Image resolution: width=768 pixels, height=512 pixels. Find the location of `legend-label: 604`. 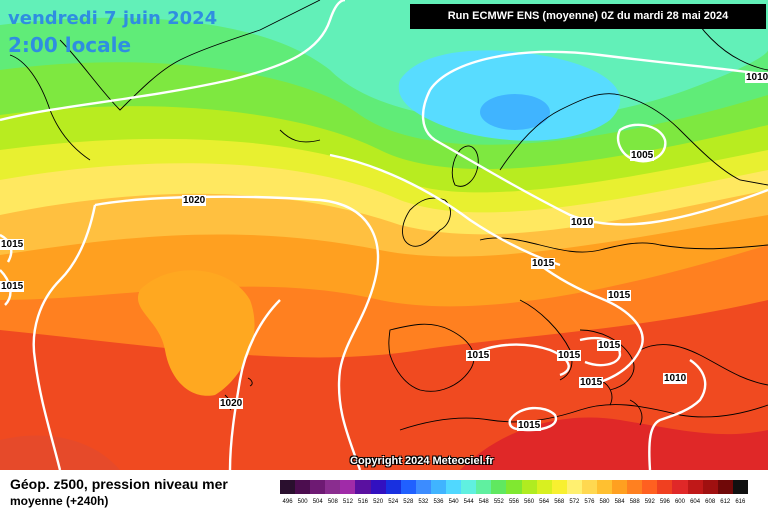

legend-label: 604 is located at coordinates (695, 502).